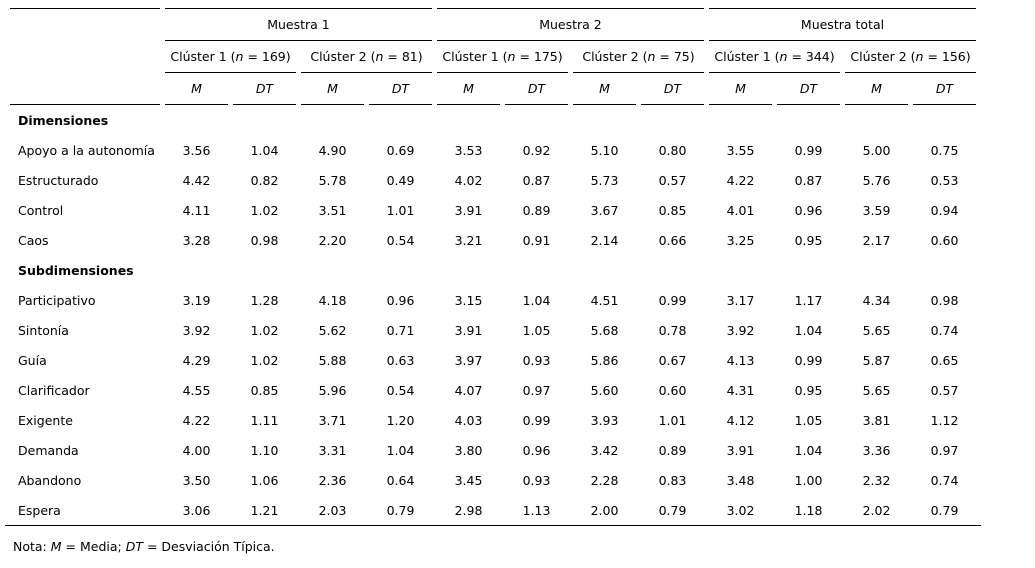 The height and width of the screenshot is (568, 1035). What do you see at coordinates (808, 480) in the screenshot?
I see `value-cell: 1.00` at bounding box center [808, 480].